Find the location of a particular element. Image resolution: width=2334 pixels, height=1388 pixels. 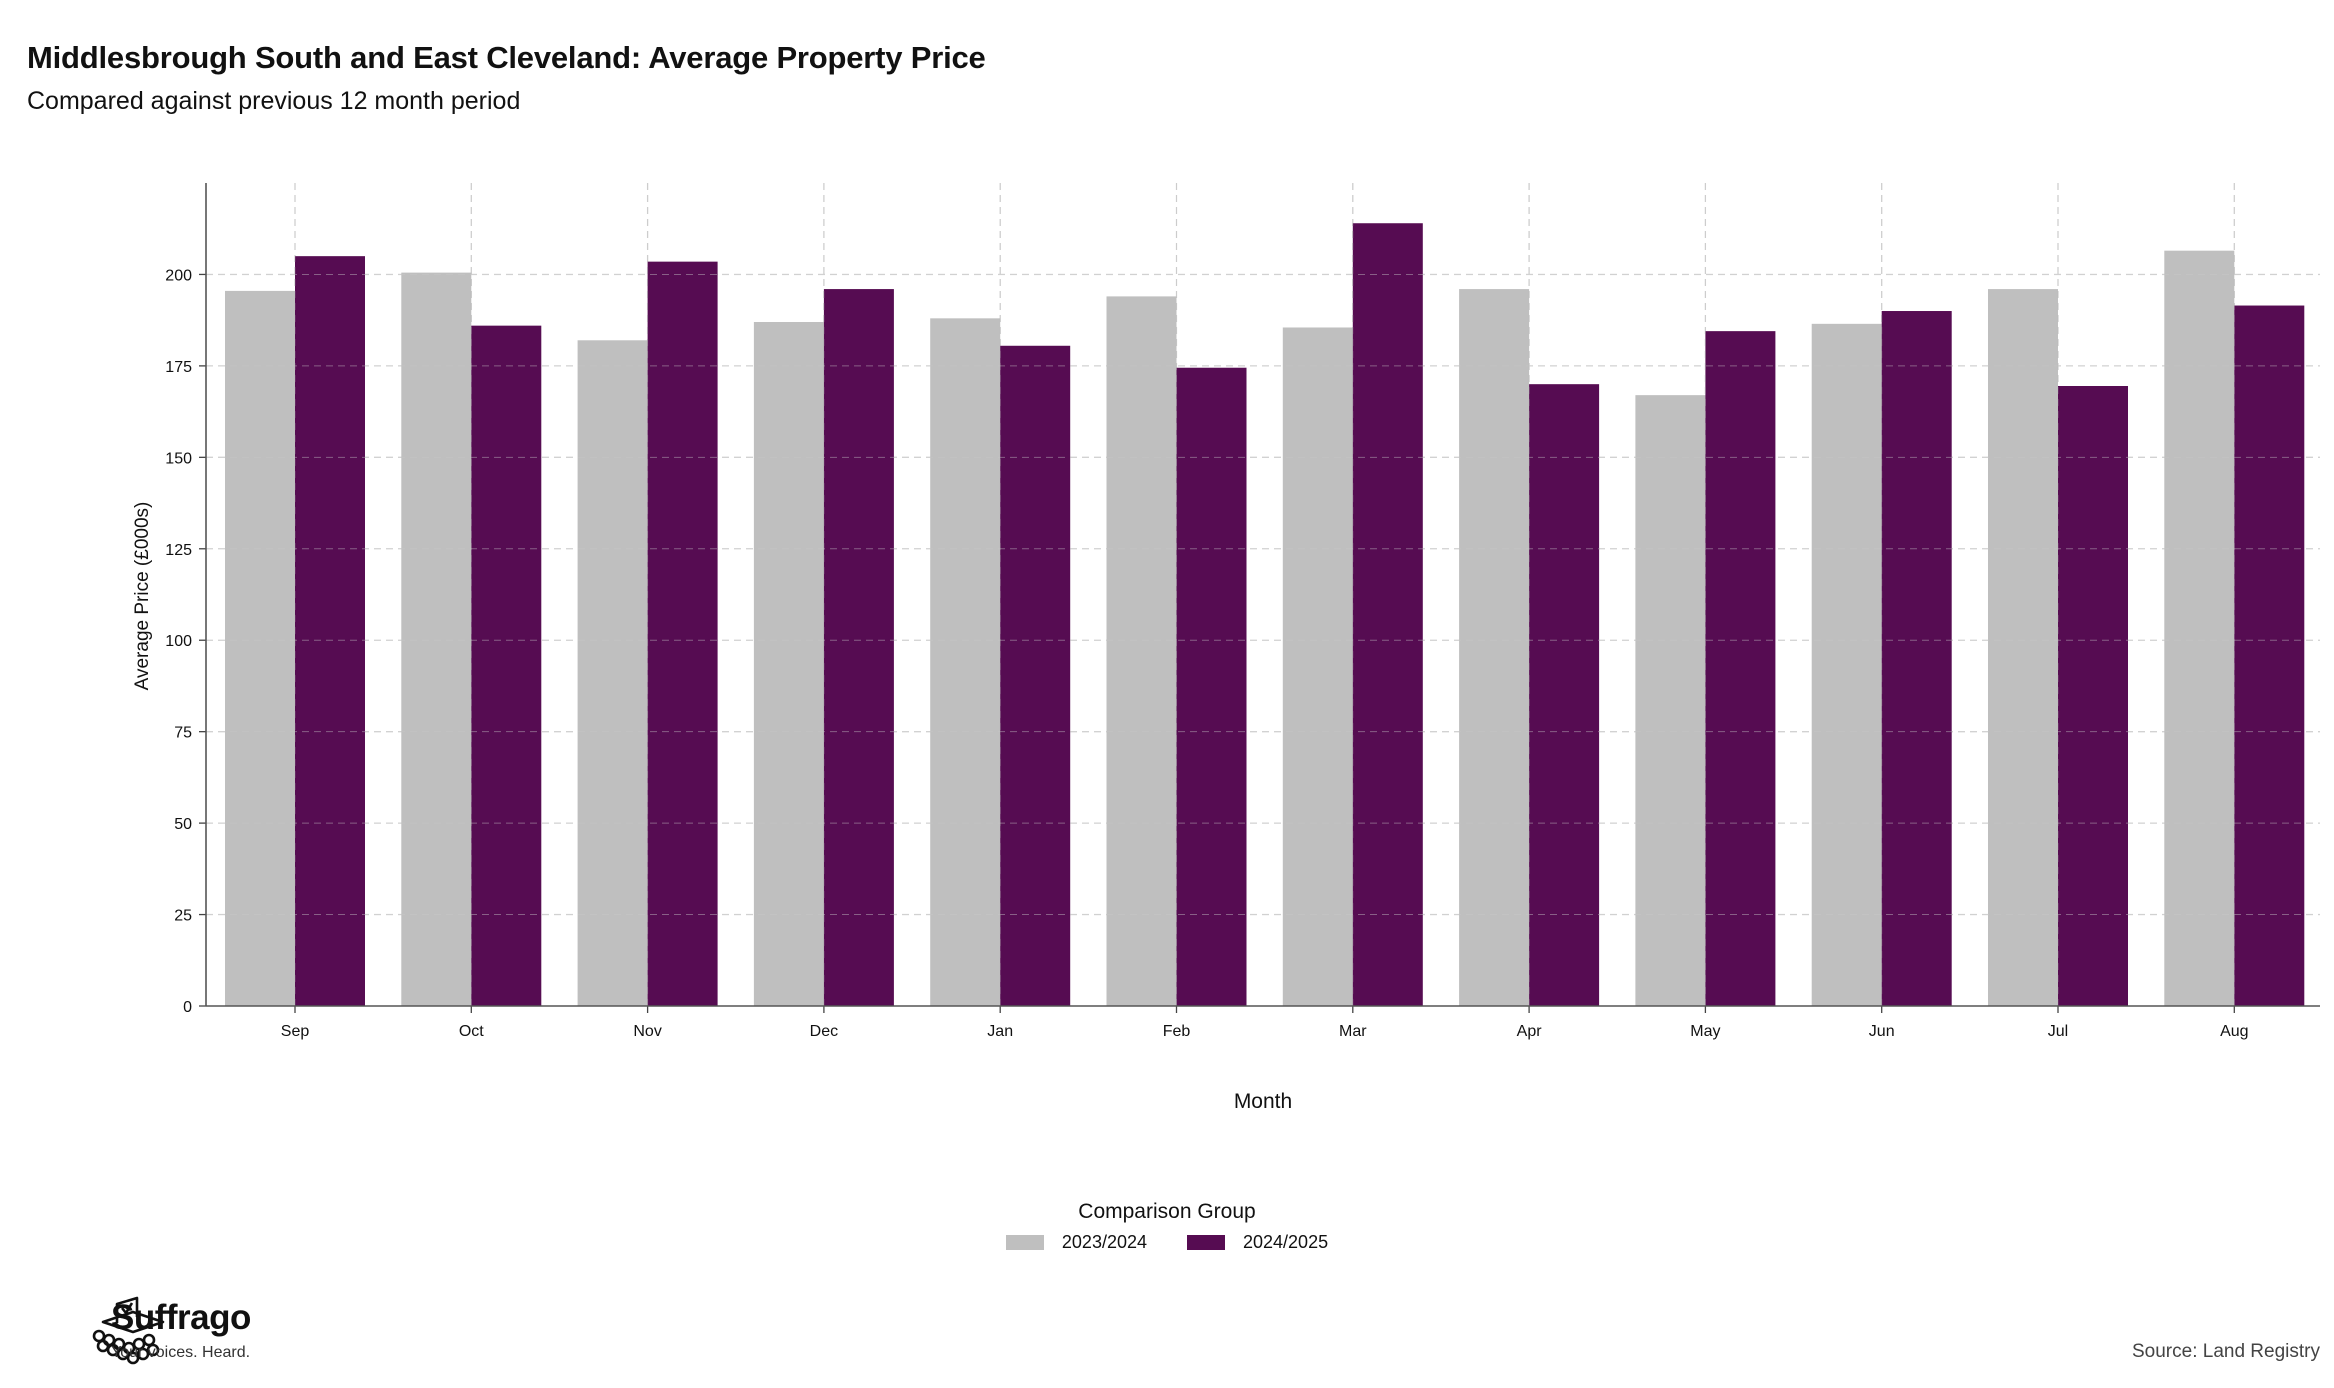

bar-2024-2025-sep is located at coordinates (330, 631).